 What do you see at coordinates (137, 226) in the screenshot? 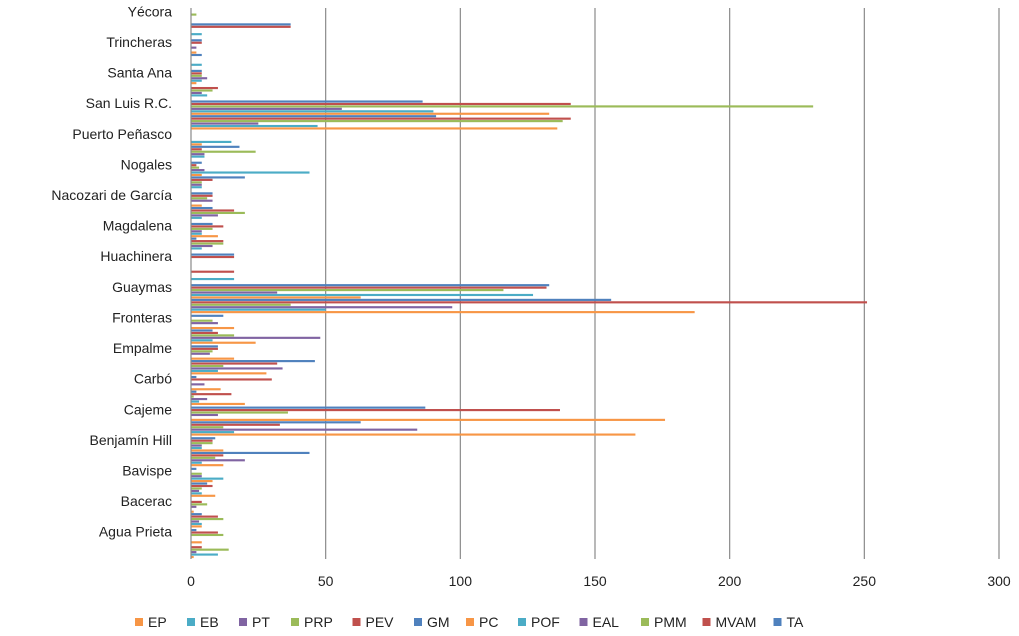
I see `category-label: Magdalena` at bounding box center [137, 226].